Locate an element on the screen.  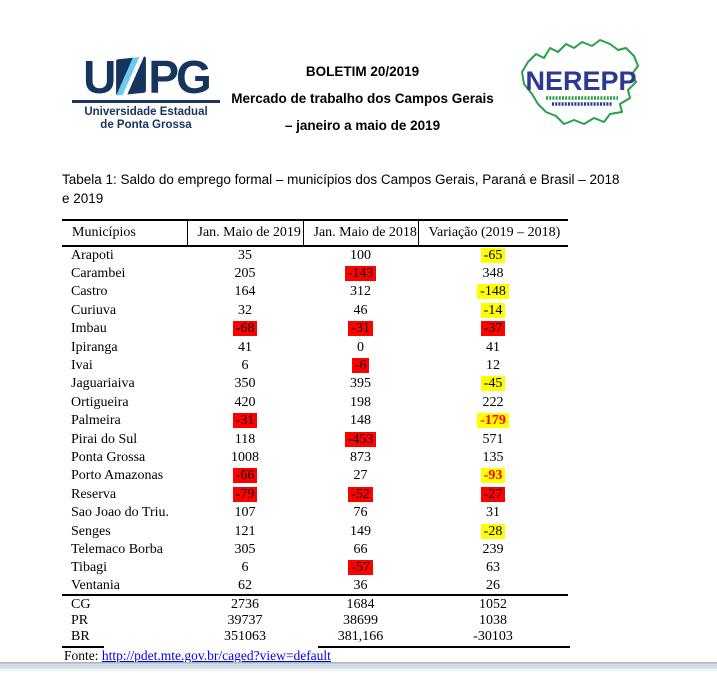
highlighted-value: -68 is located at coordinates (245, 329).